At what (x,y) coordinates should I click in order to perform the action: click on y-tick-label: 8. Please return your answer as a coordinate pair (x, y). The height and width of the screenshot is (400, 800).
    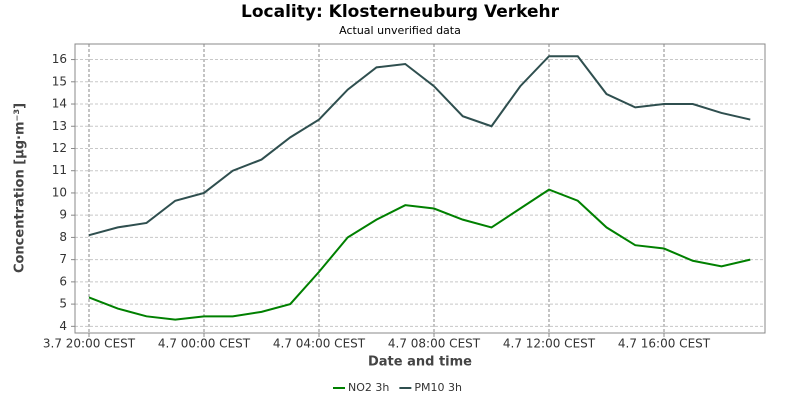
    Looking at the image, I should click on (63, 237).